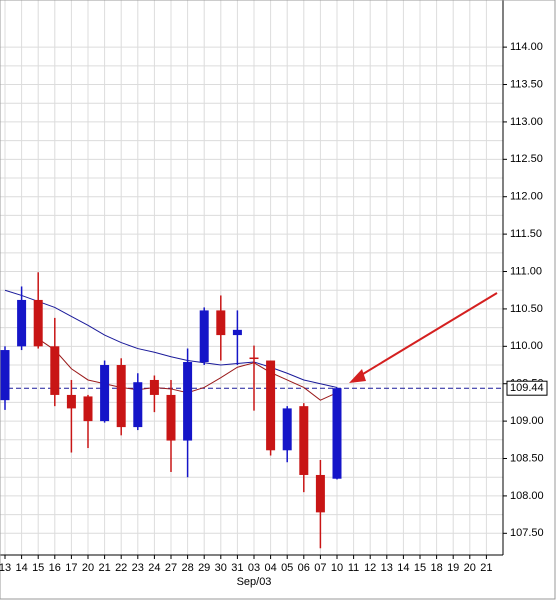 The image size is (556, 600). What do you see at coordinates (204, 568) in the screenshot?
I see `x-tick-label: 29` at bounding box center [204, 568].